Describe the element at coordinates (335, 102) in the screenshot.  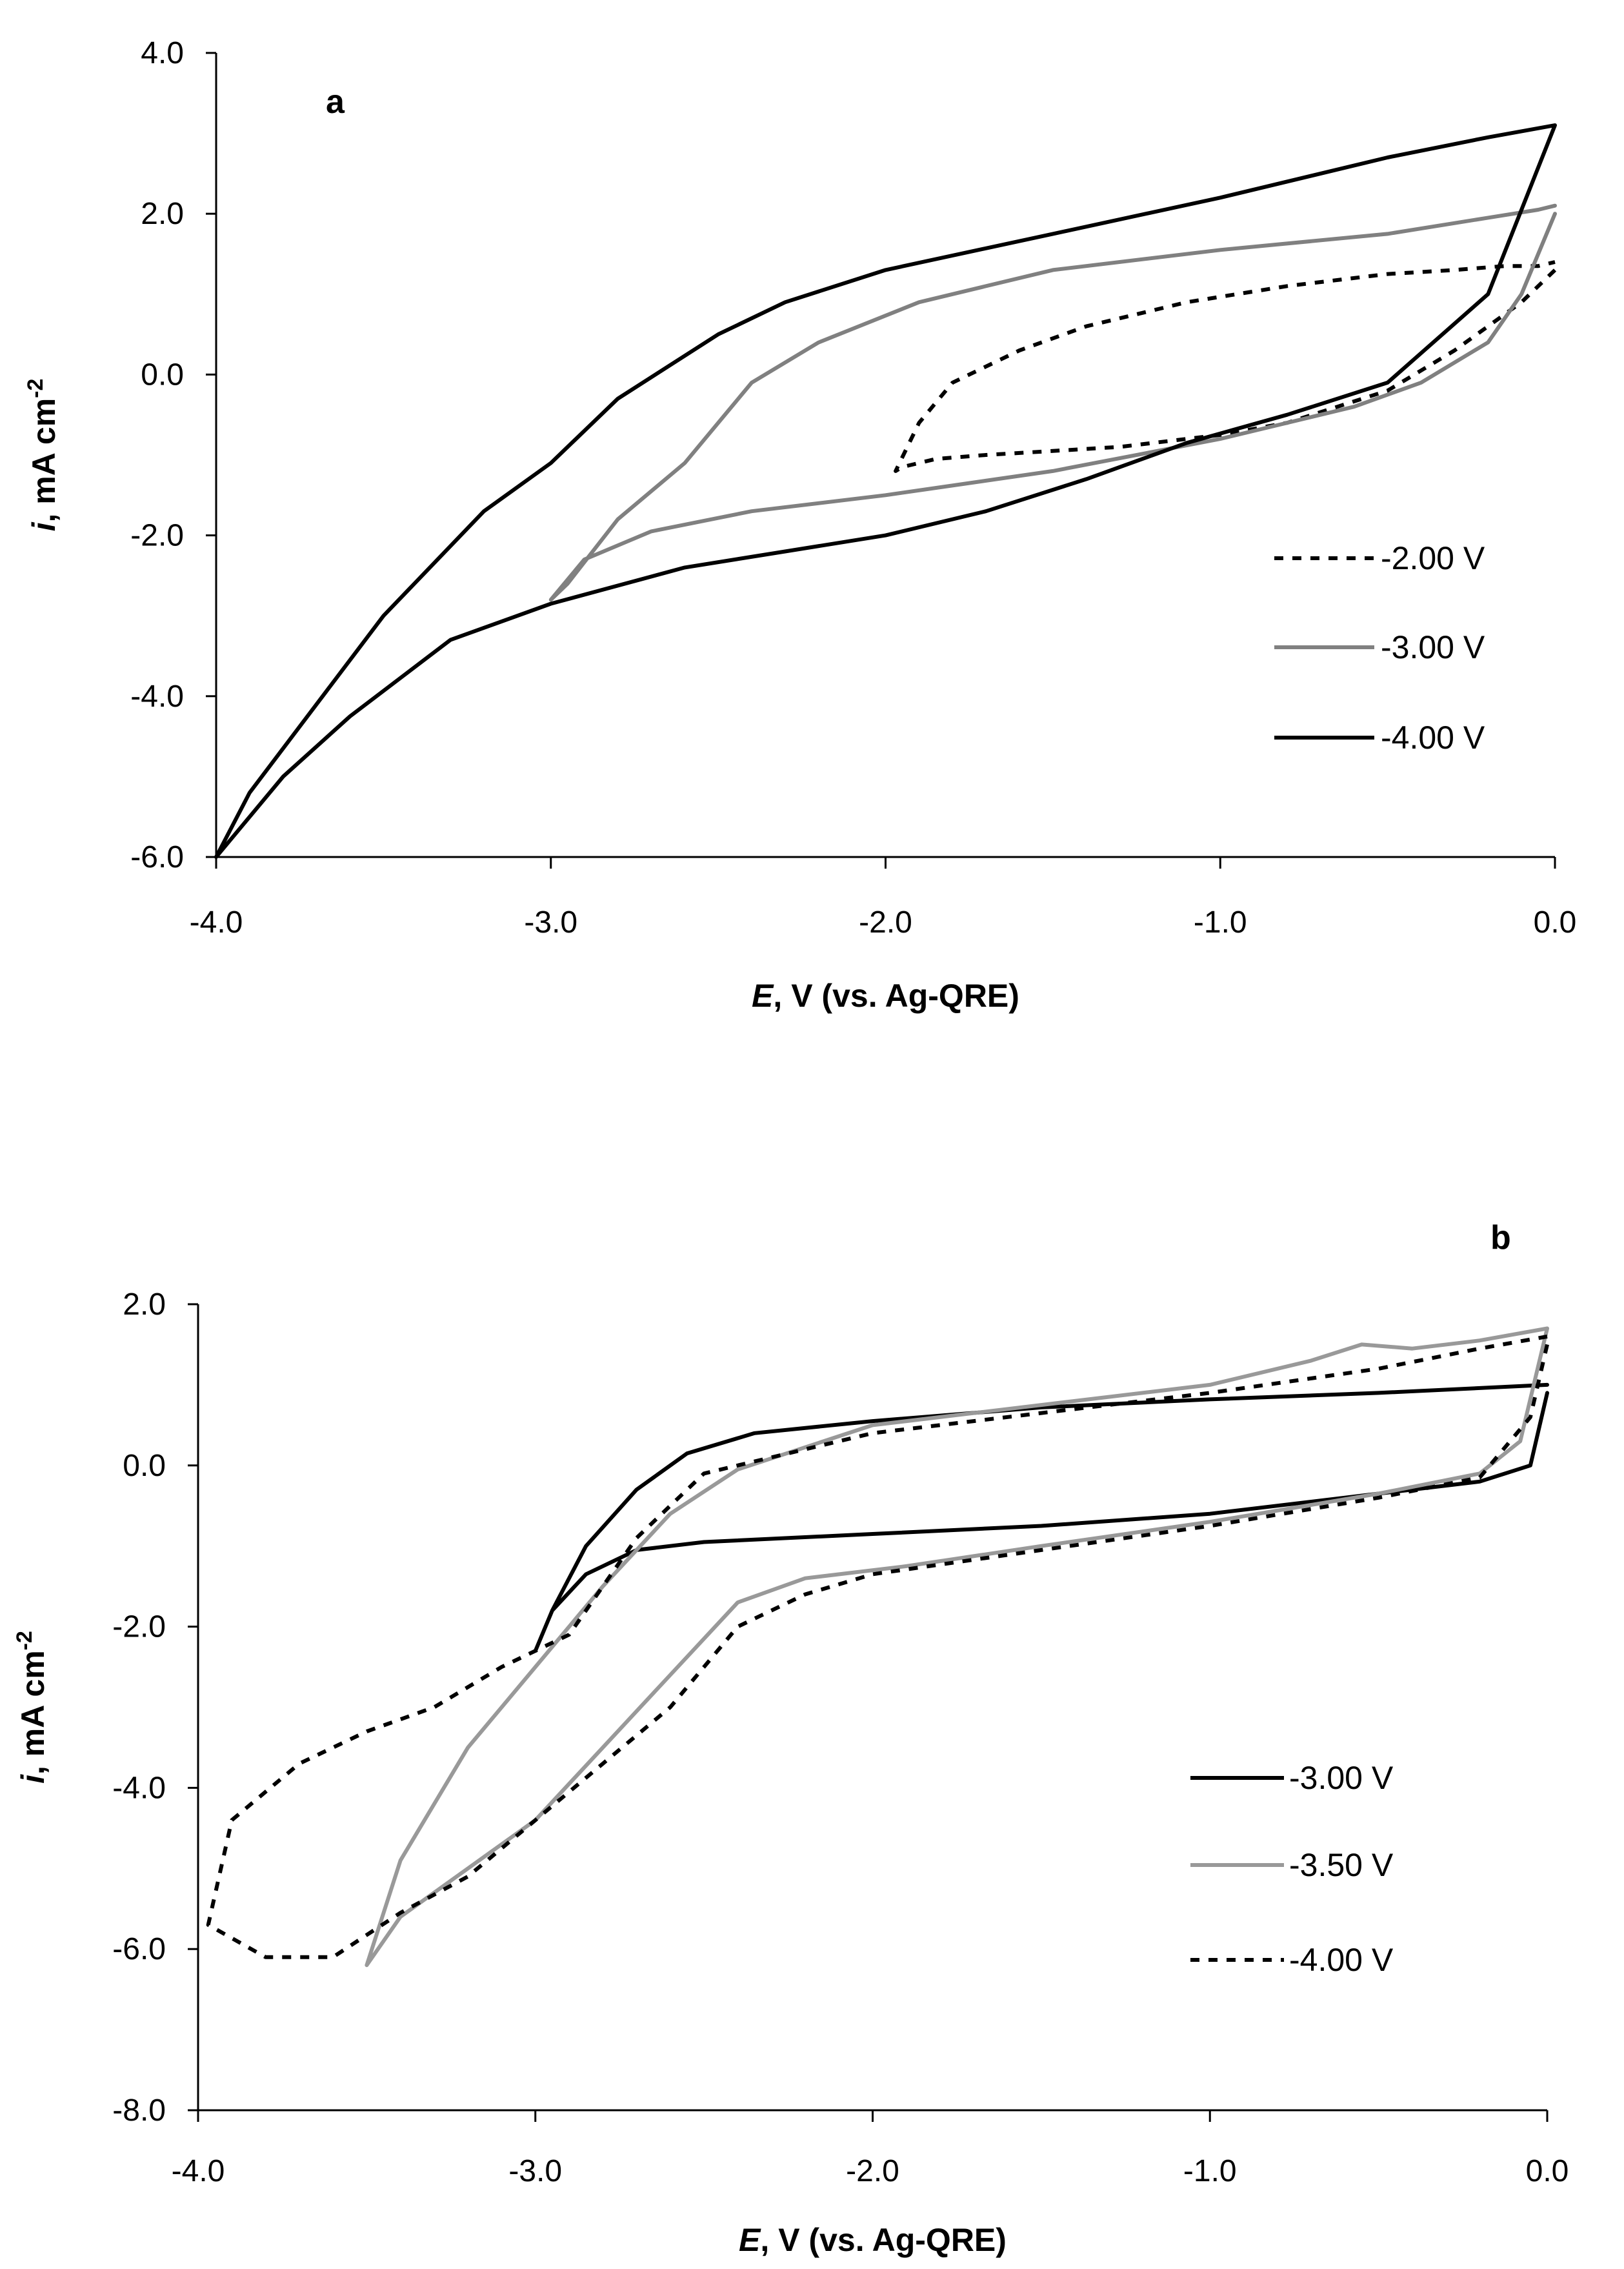
I see `panel-label: a` at that location.